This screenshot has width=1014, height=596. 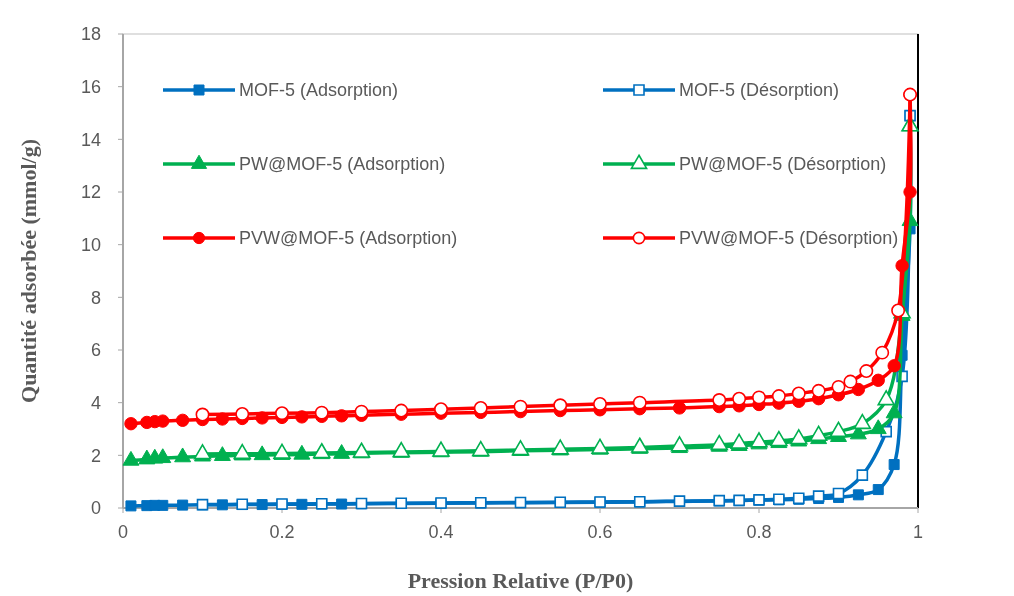 What do you see at coordinates (348, 238) in the screenshot?
I see `legend-label: PVW@MOF-5 (Adsorption)` at bounding box center [348, 238].